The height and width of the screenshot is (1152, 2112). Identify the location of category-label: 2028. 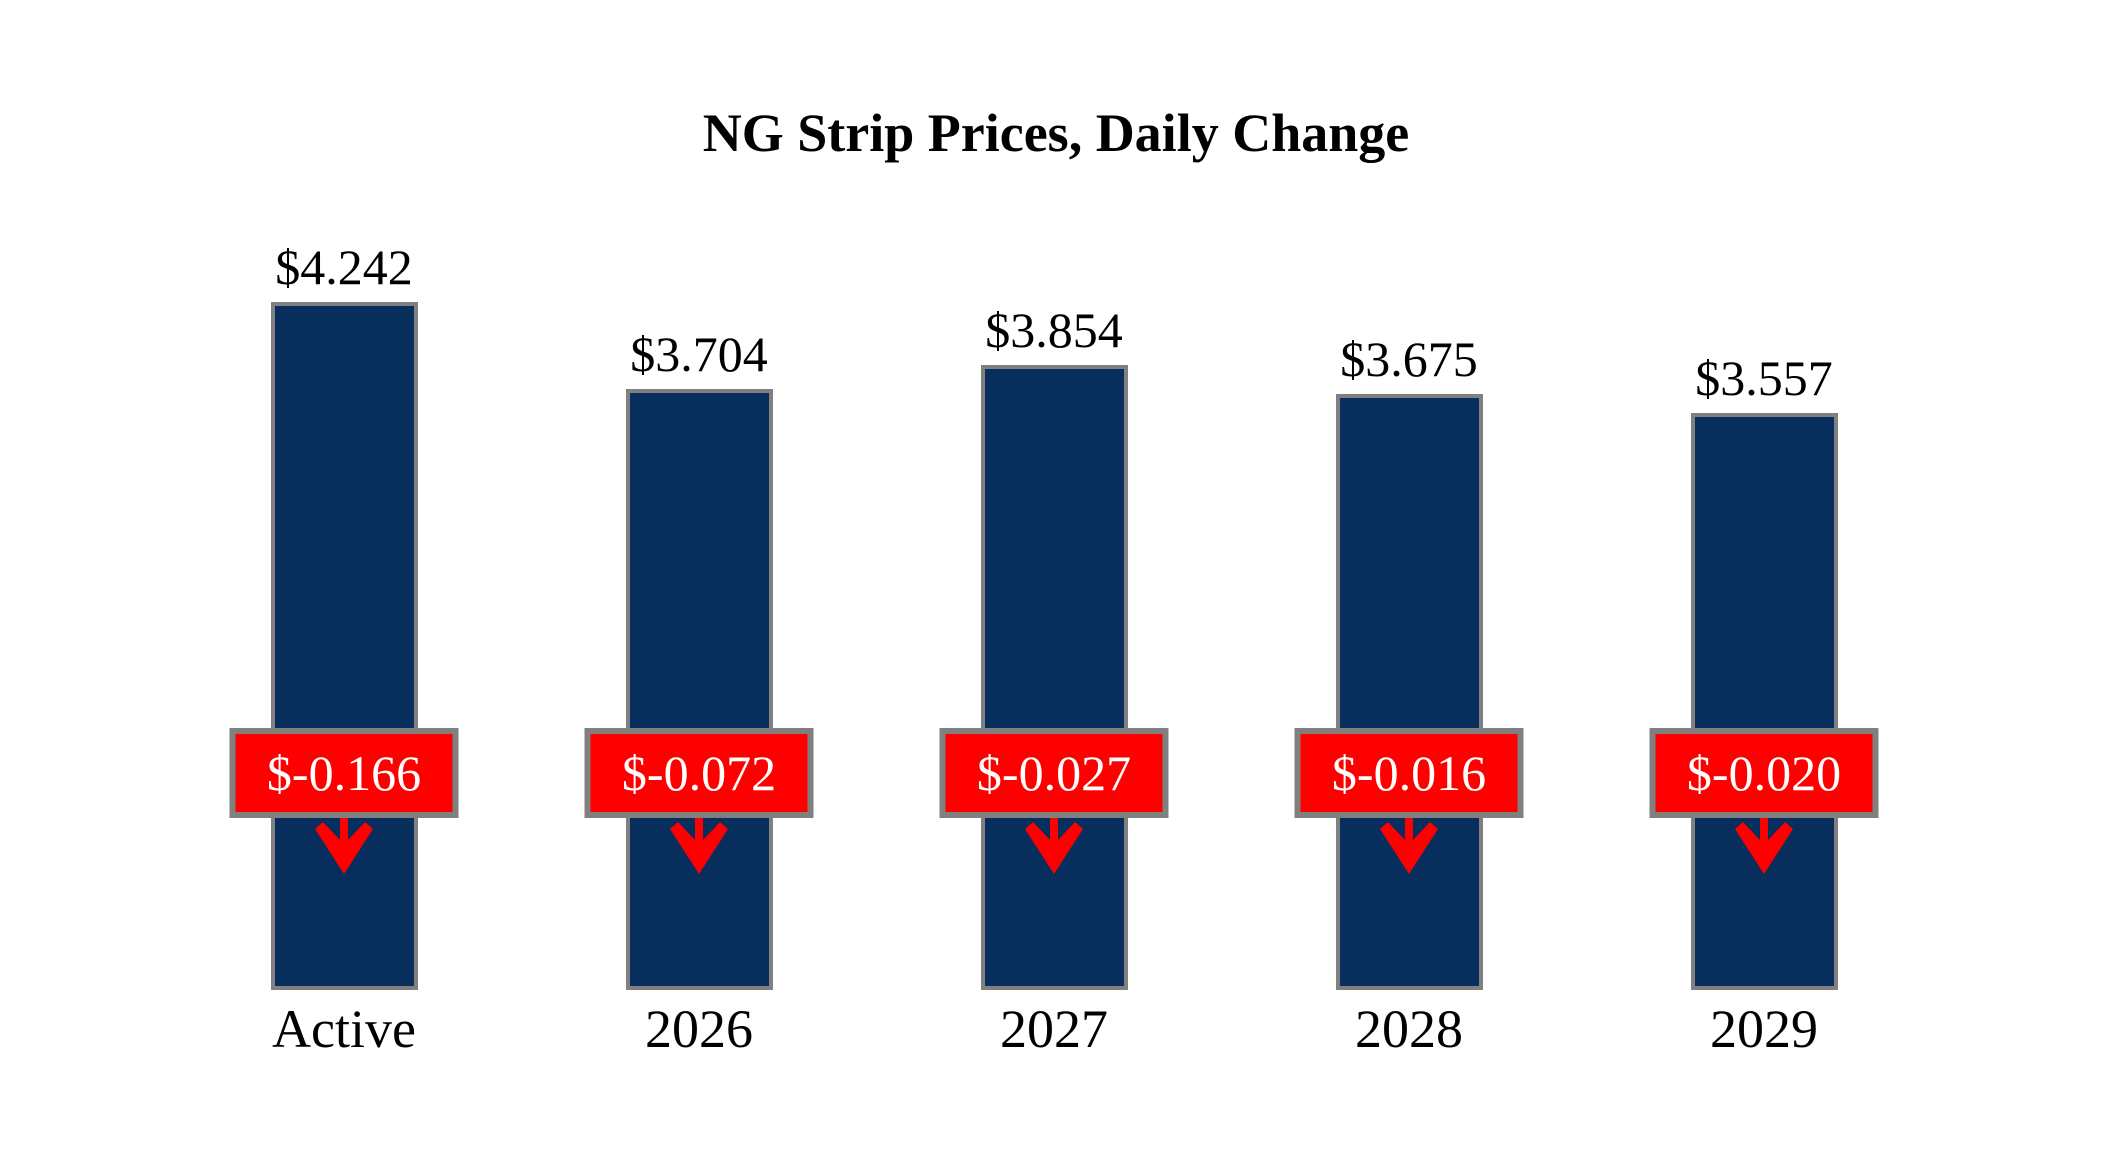
(1409, 1029).